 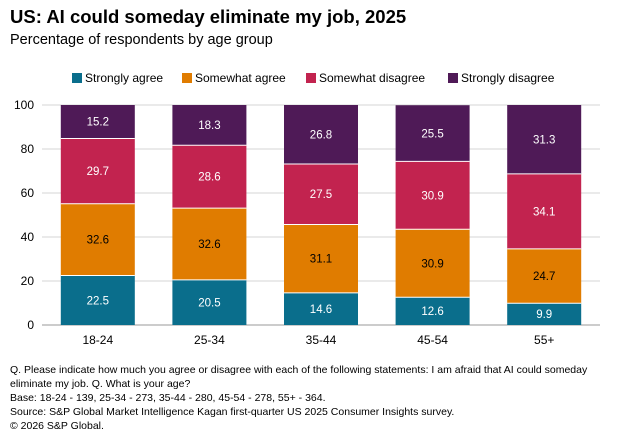 I want to click on data-label-strongly-disagree-25-34: 18.3, so click(x=209, y=126).